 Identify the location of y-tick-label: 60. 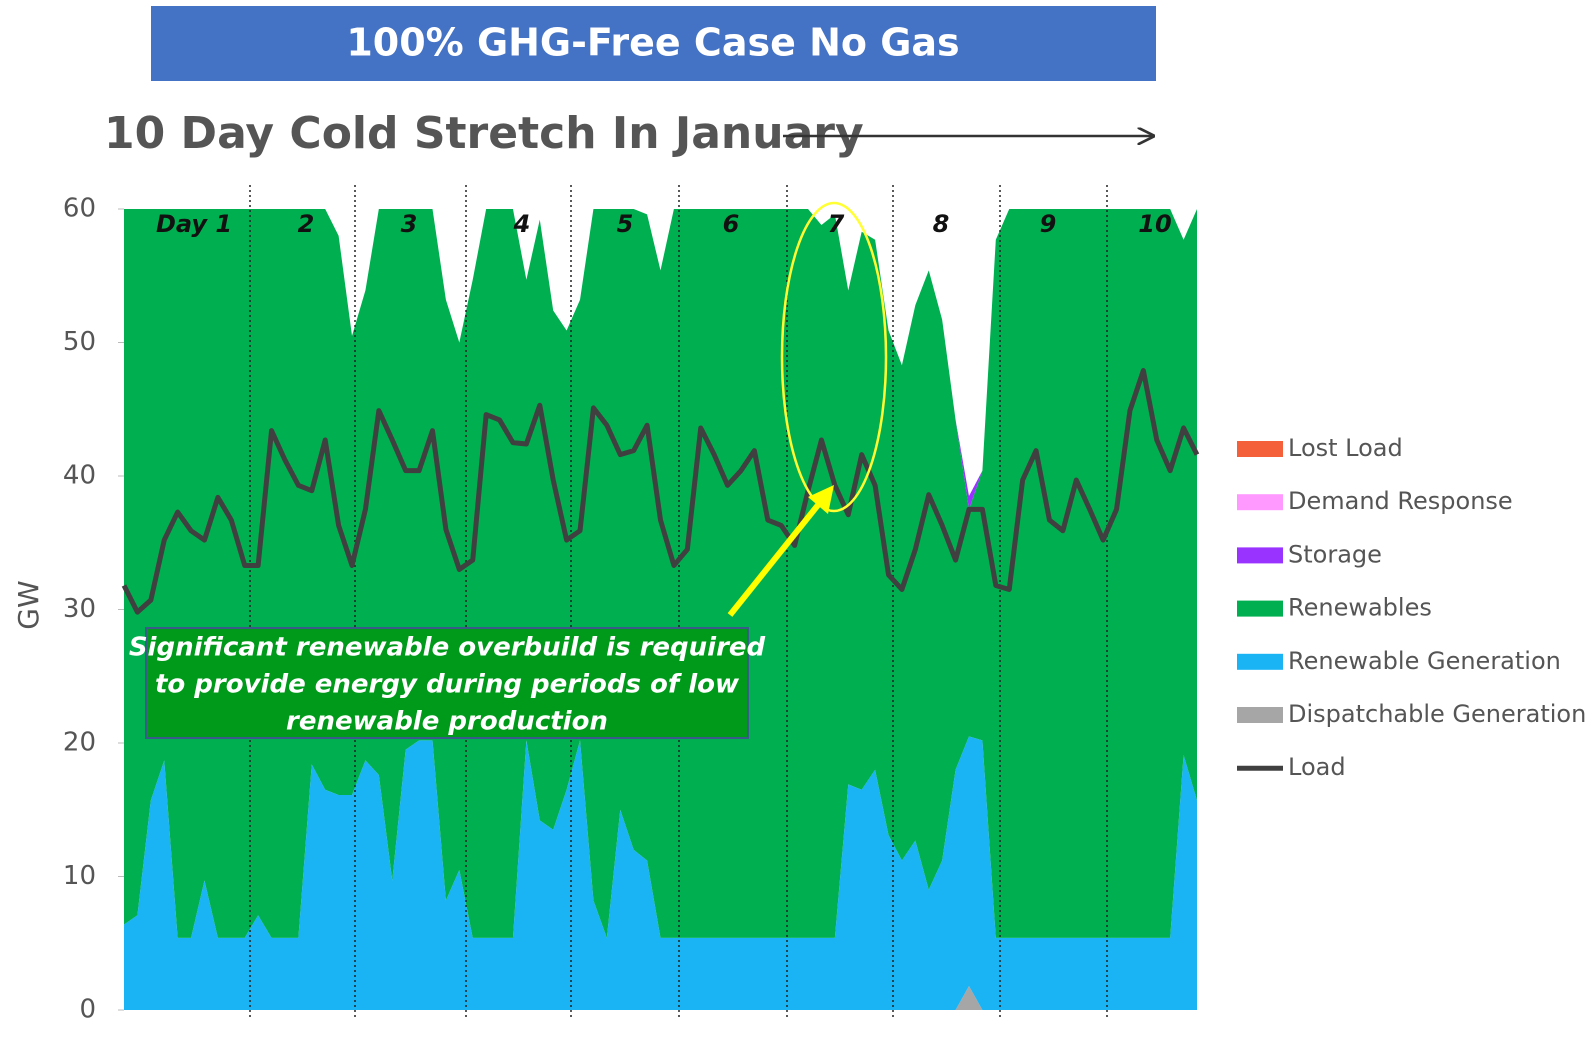
(79, 209).